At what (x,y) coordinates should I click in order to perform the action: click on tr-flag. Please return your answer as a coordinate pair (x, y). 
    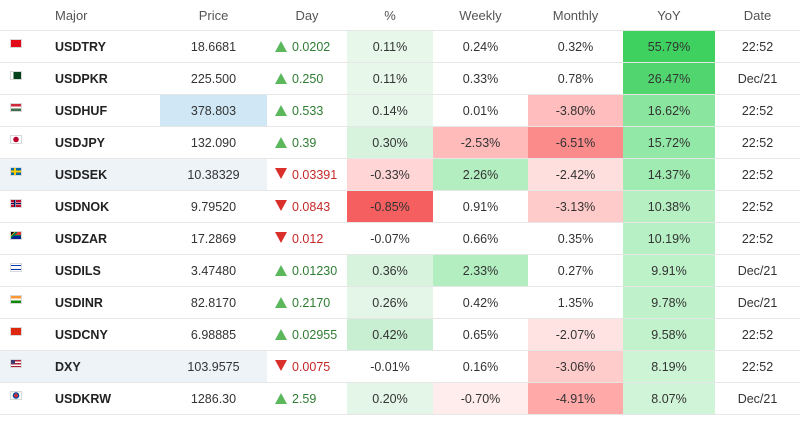
    Looking at the image, I should click on (16, 43).